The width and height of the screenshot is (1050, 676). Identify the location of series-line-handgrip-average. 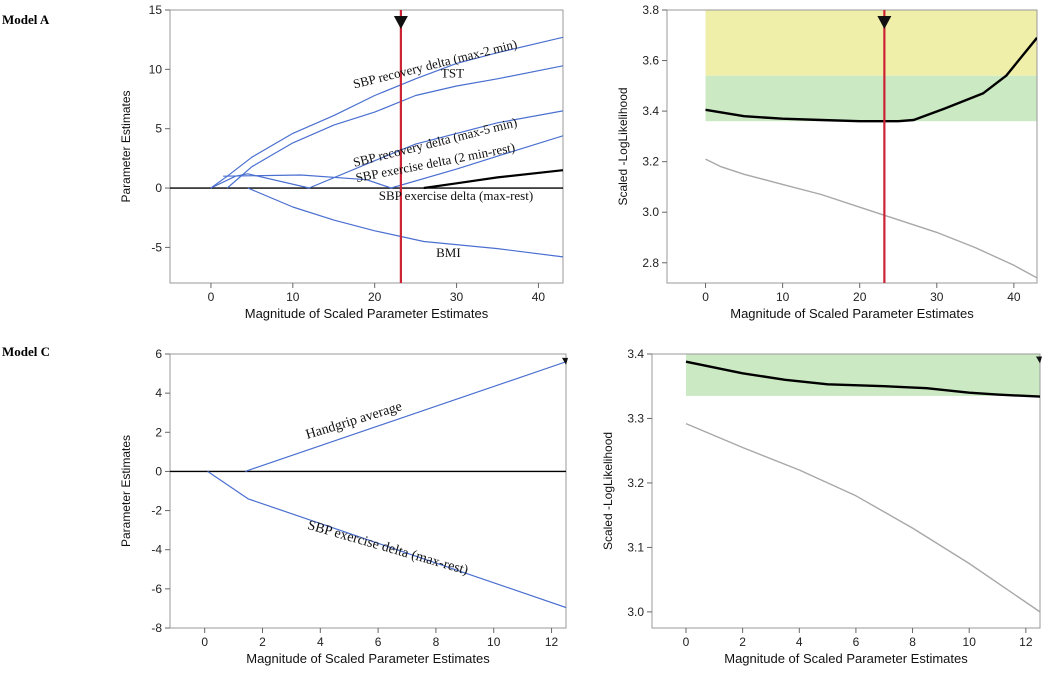
(405, 416).